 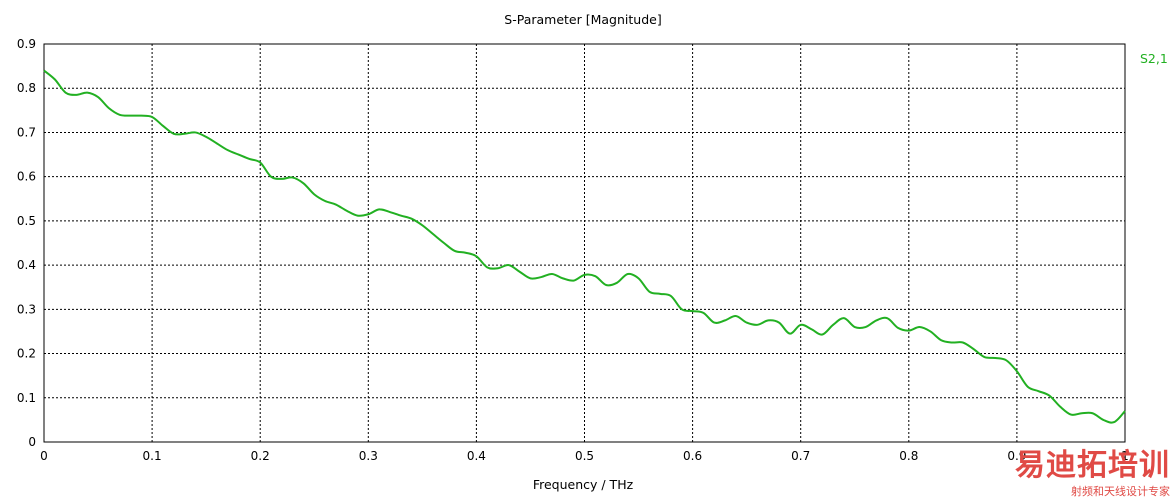 What do you see at coordinates (908, 456) in the screenshot?
I see `x-tick-label: 0.8` at bounding box center [908, 456].